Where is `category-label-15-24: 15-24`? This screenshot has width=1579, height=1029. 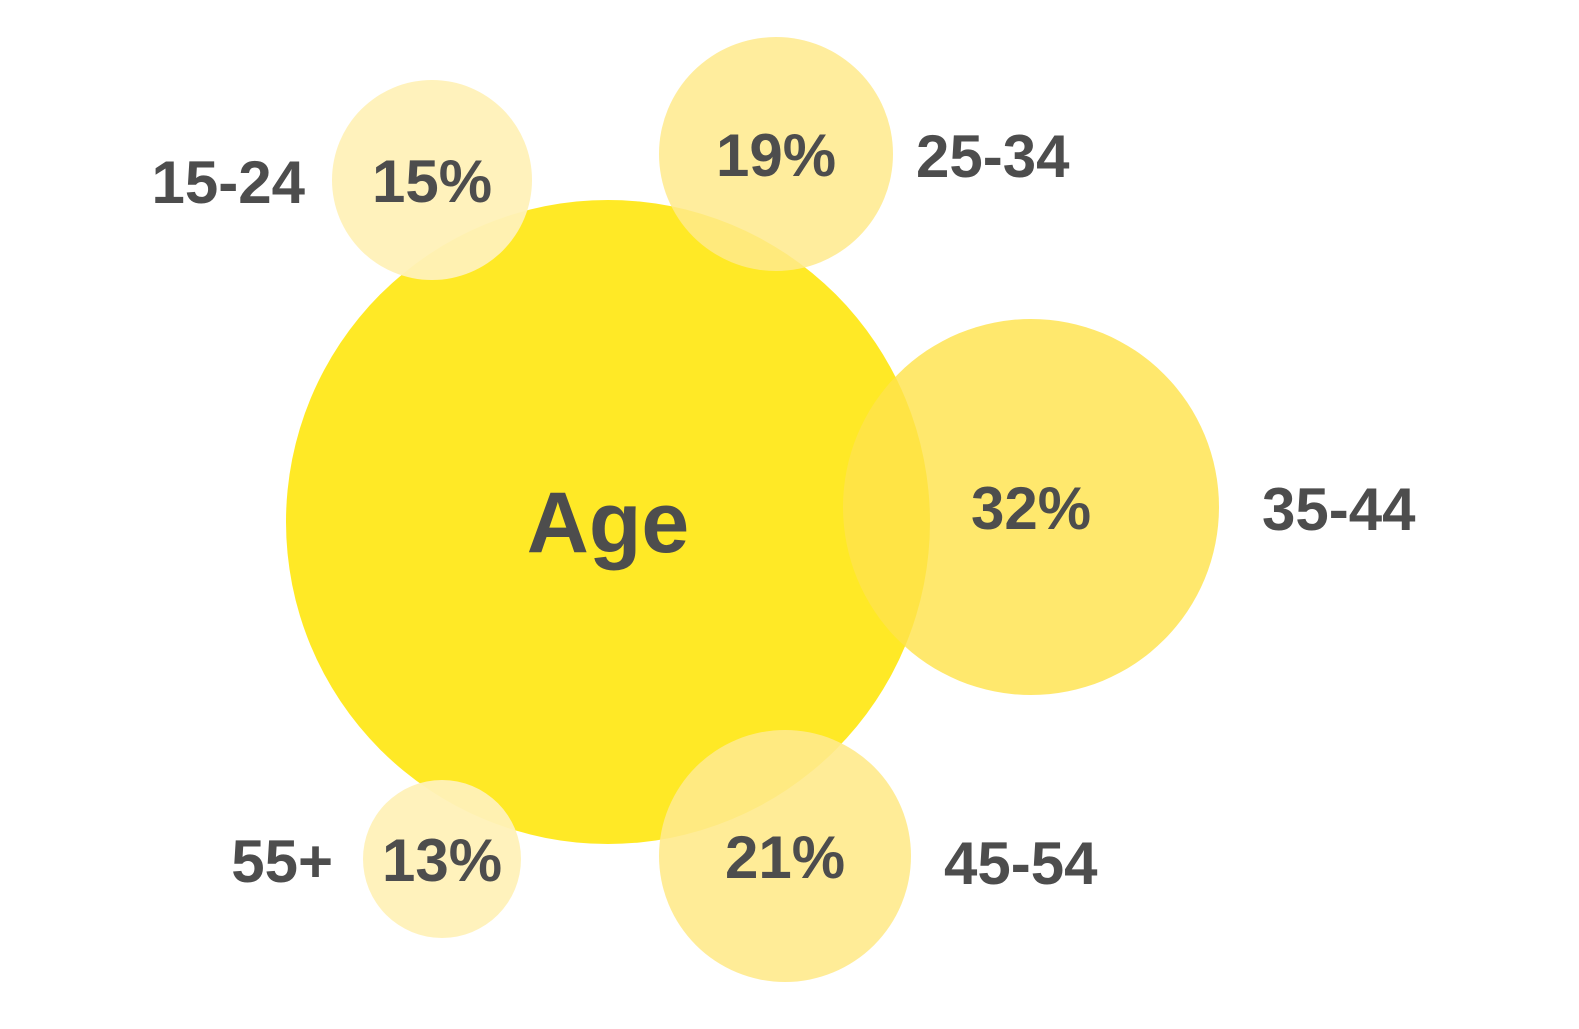 category-label-15-24: 15-24 is located at coordinates (229, 182).